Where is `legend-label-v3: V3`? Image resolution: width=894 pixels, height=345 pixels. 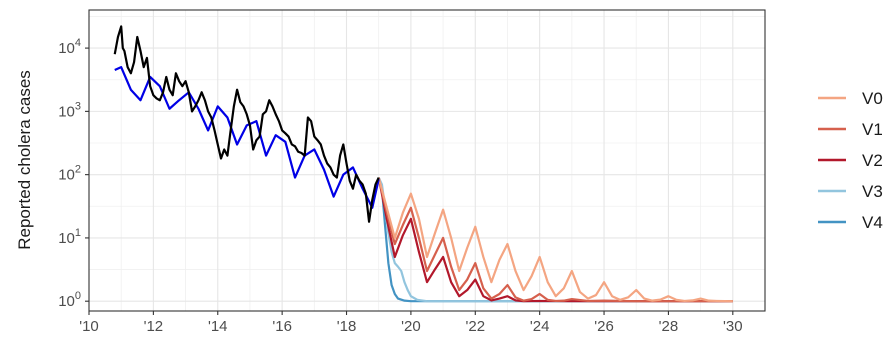 legend-label-v3: V3 is located at coordinates (872, 191).